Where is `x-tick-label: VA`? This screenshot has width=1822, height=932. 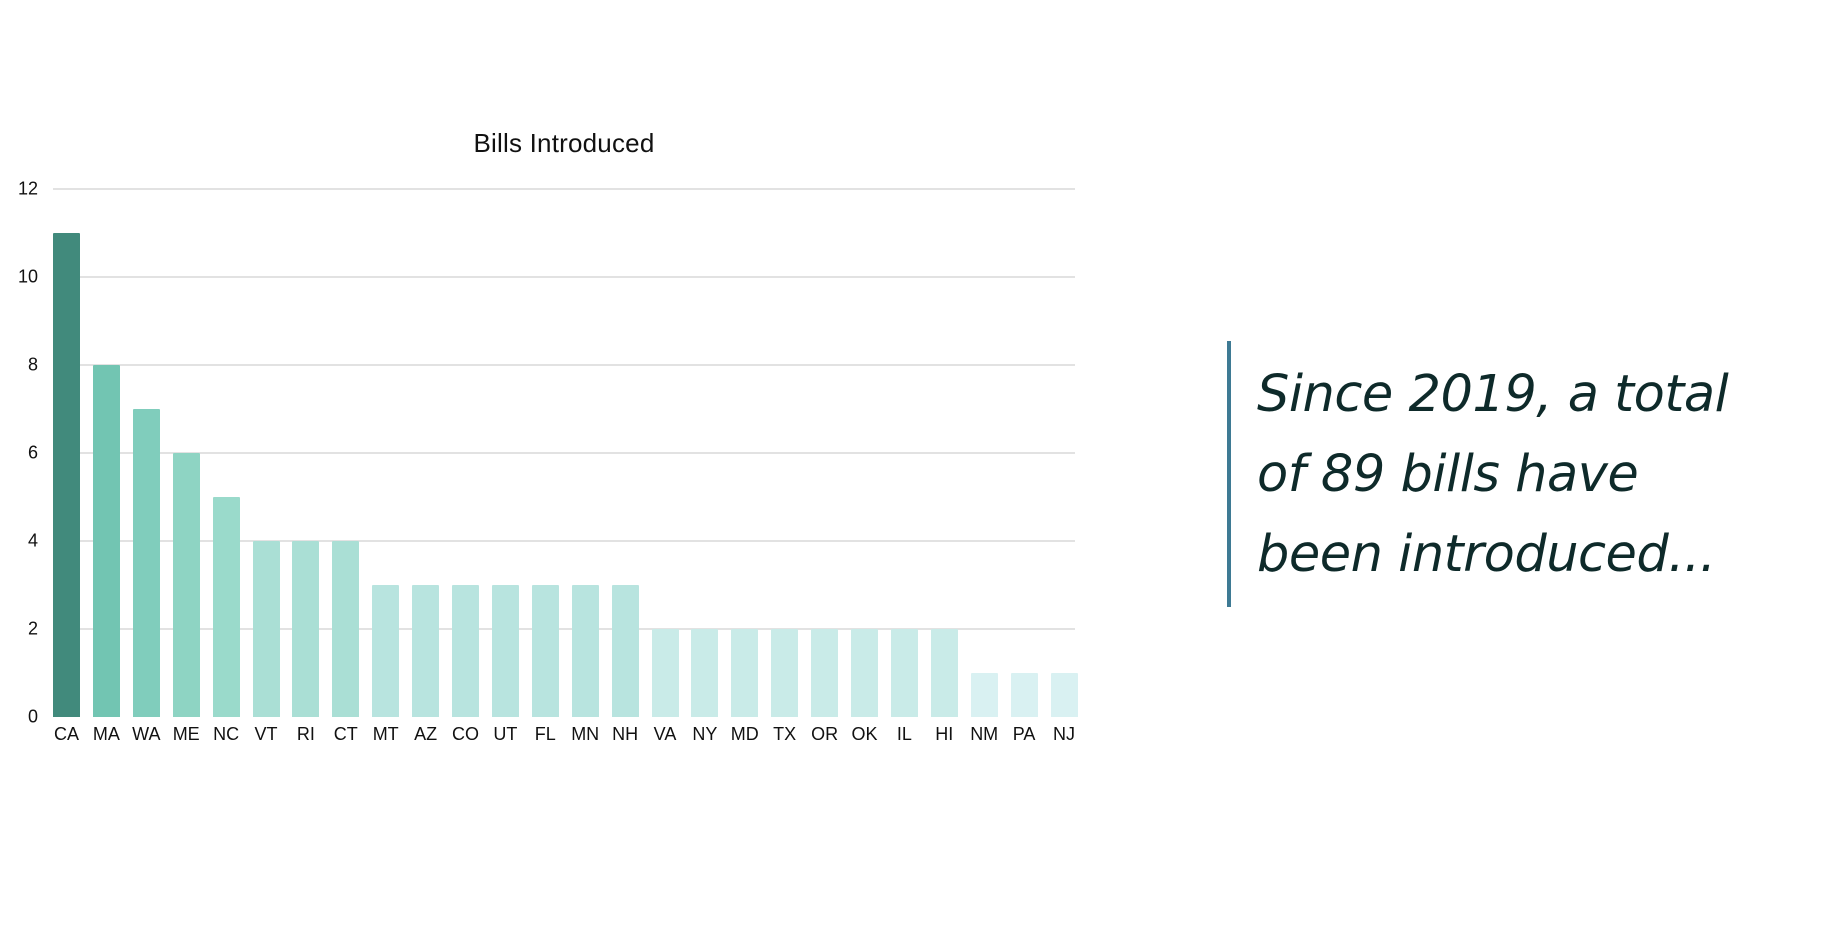 x-tick-label: VA is located at coordinates (665, 734).